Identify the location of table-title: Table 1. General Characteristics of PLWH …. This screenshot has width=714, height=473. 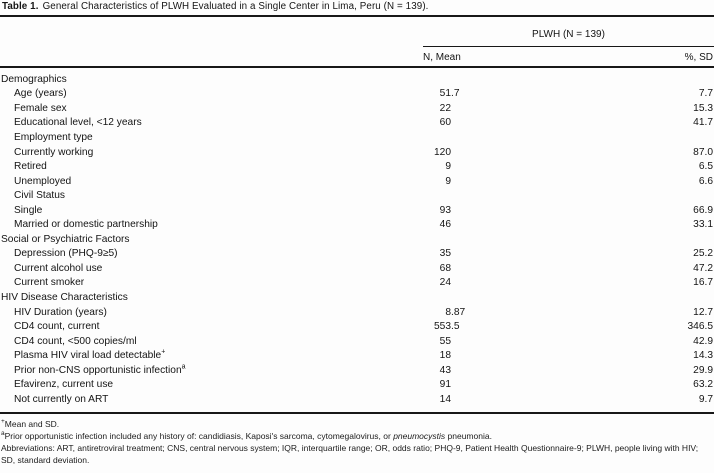
(215, 6).